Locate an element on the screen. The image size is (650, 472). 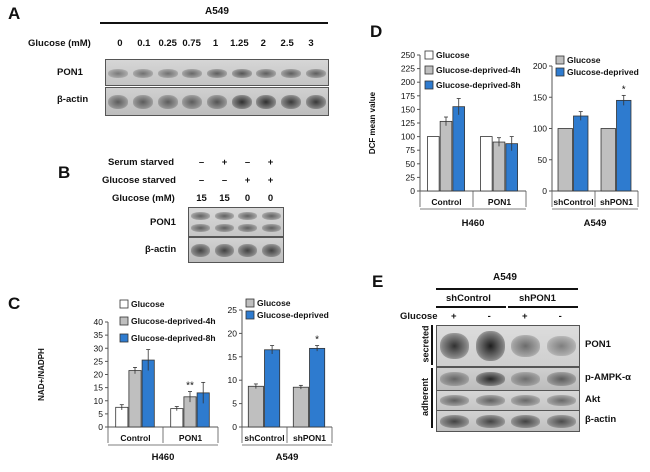
panel-b-row-label-actin: β-actin is located at coordinates (161, 249).